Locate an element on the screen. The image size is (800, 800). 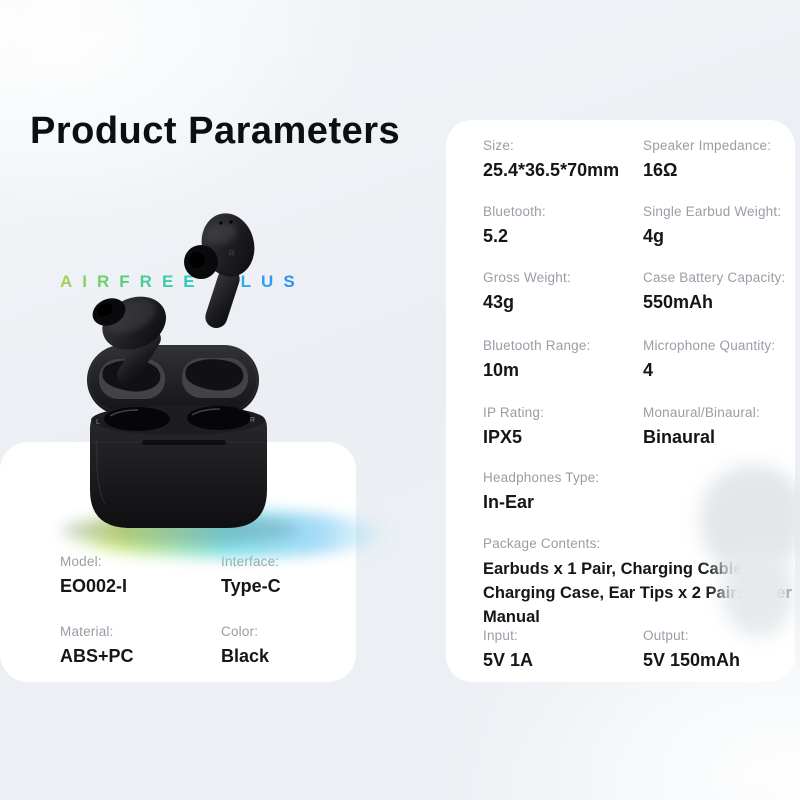
case-marking-r: R is located at coordinates (252, 420).